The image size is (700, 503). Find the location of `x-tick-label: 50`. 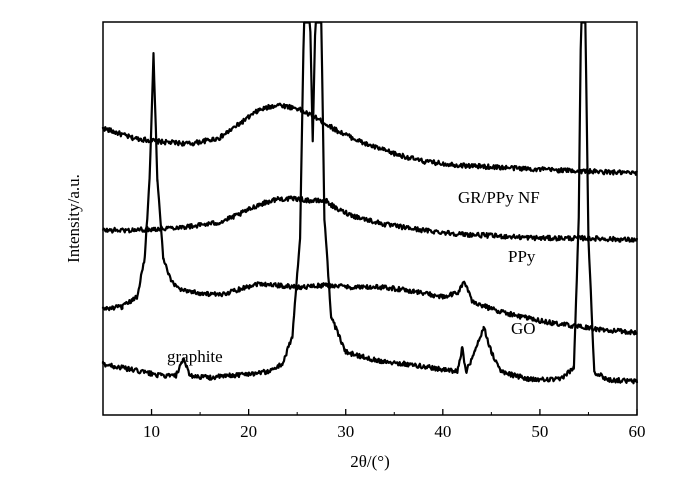

x-tick-label: 50 is located at coordinates (539, 431).